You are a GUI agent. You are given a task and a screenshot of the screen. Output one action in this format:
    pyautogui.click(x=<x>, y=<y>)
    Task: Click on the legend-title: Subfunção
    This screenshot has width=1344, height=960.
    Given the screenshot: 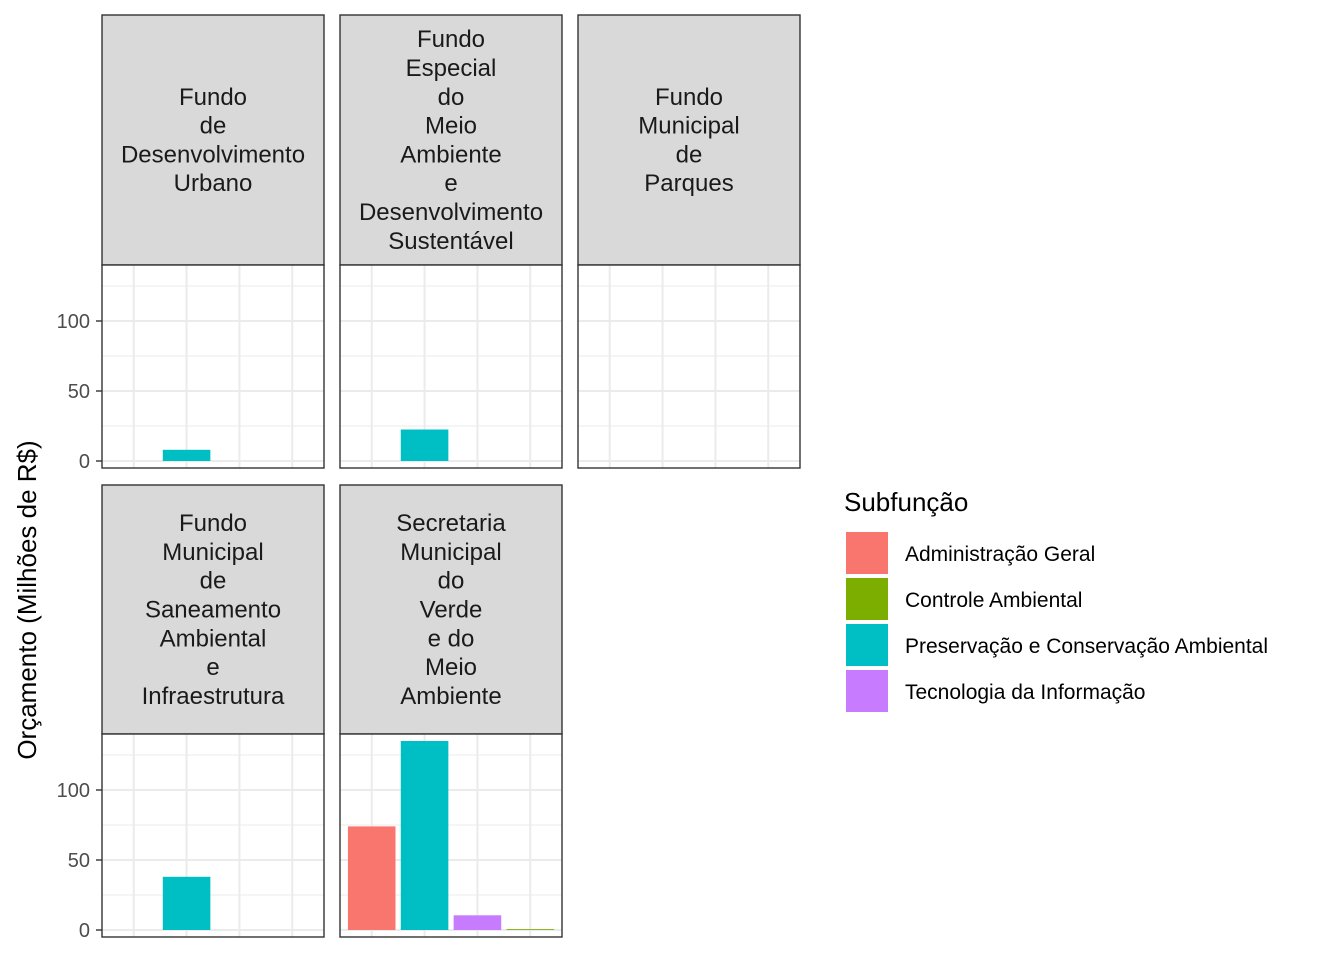 What is the action you would take?
    pyautogui.click(x=906, y=502)
    